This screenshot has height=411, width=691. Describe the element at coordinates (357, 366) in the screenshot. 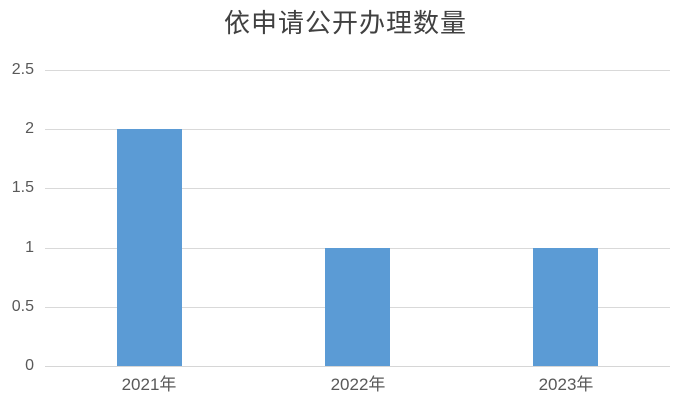

I see `x-axis-line` at that location.